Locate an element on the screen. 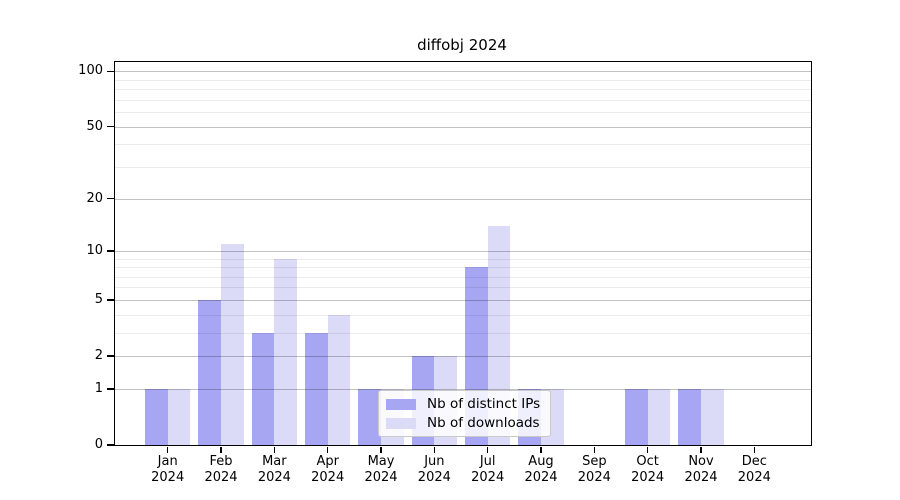 The height and width of the screenshot is (500, 900). x-tick-may is located at coordinates (381, 449).